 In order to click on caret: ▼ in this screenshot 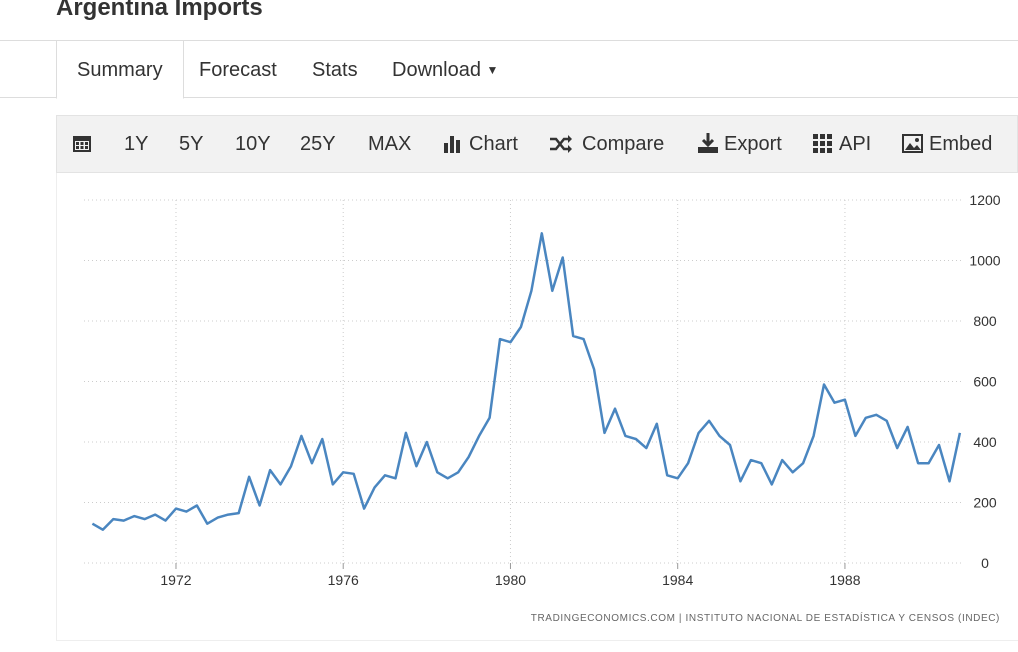, I will do `click(492, 70)`.